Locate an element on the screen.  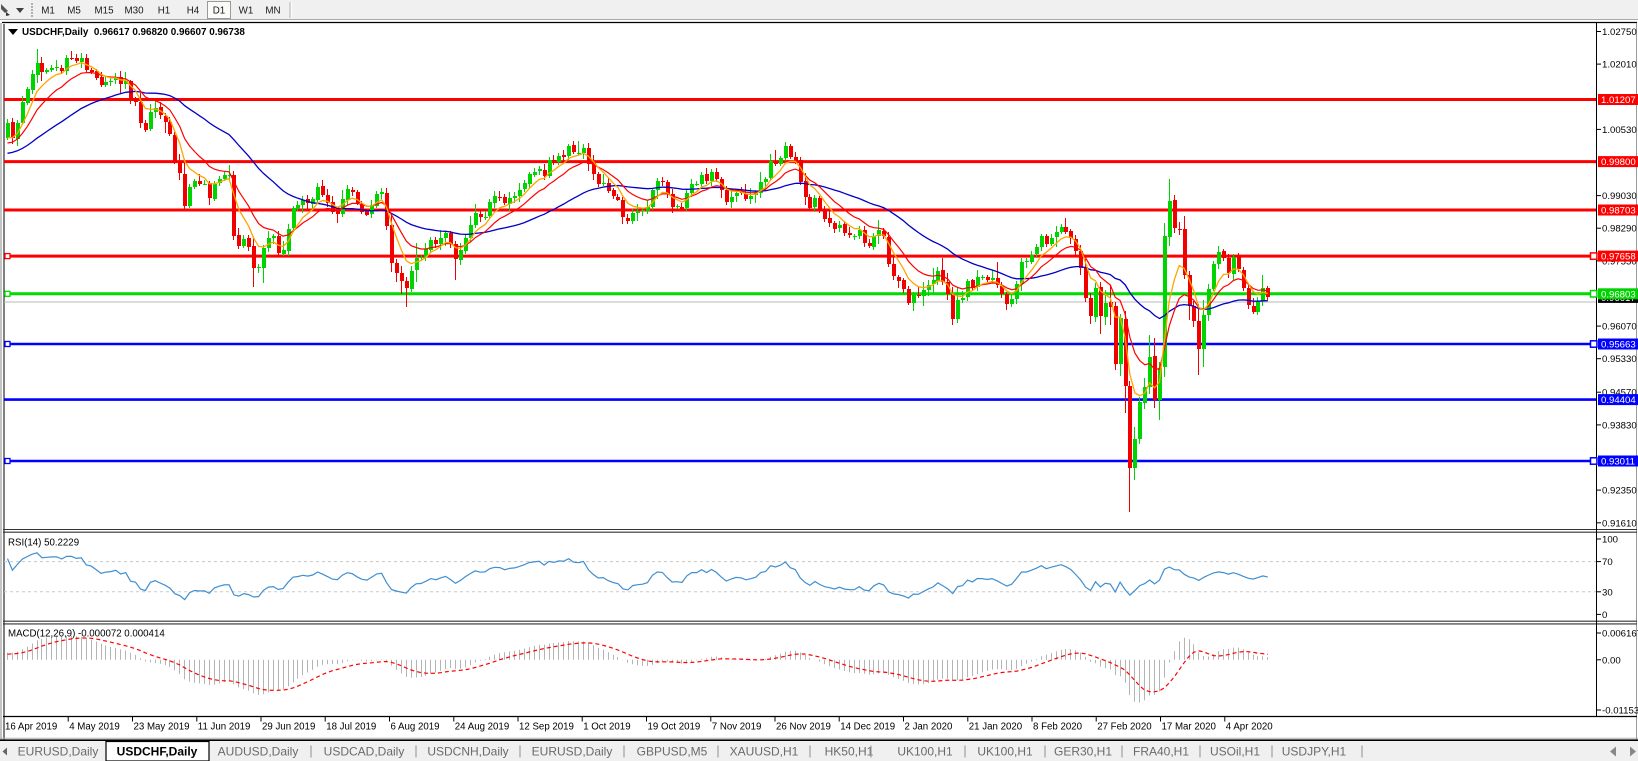
svg-text: 0.94404 is located at coordinates (1618, 400).